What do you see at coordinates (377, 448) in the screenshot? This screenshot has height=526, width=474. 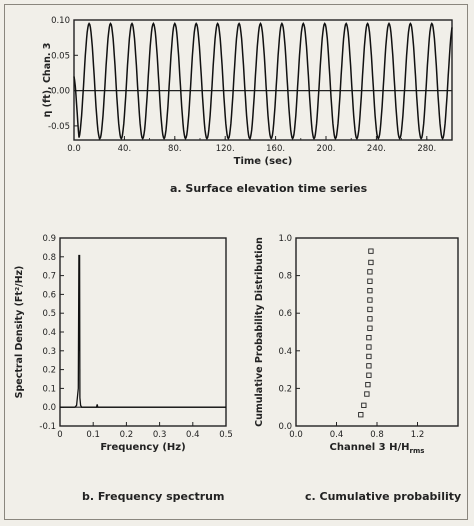 I see `cumulative-probability-x-axis-label: Channel 3 H/Hrms` at bounding box center [377, 448].